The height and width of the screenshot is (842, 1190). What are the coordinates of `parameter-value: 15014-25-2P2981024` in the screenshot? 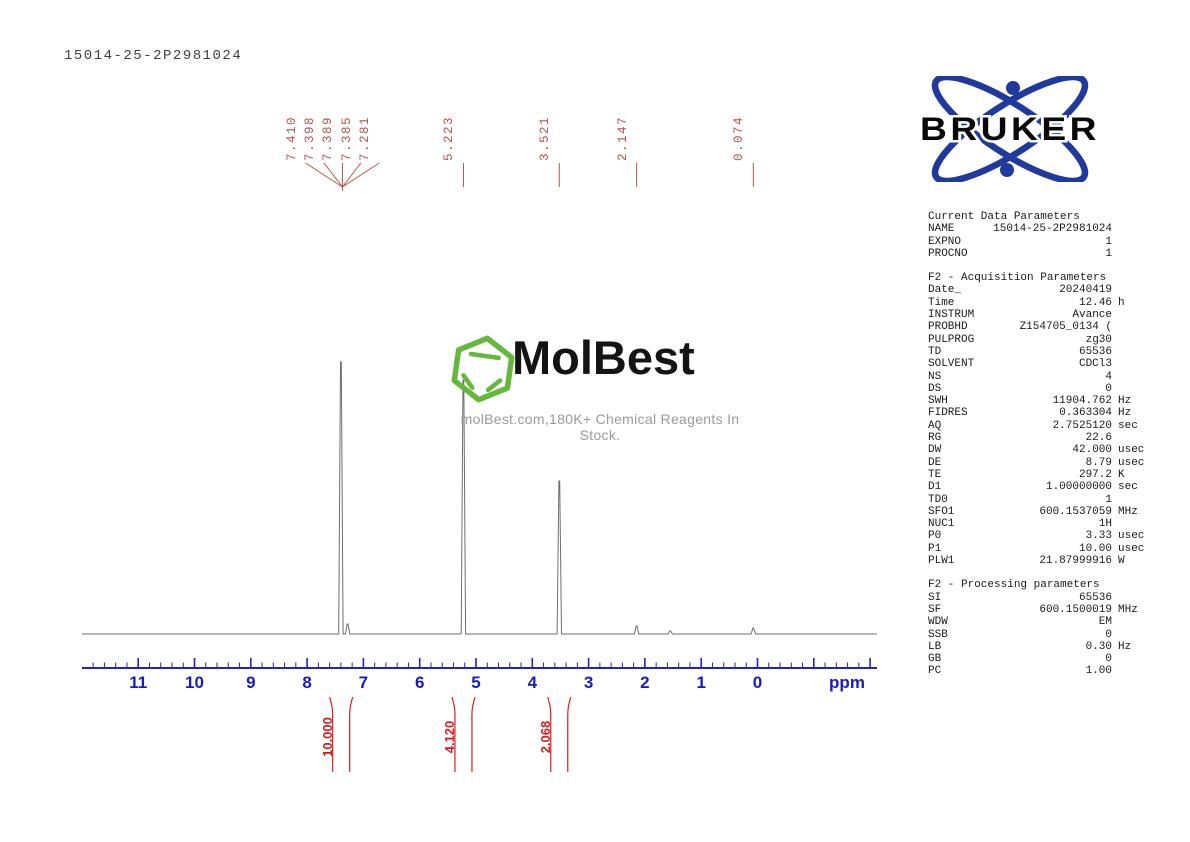 It's located at (1052, 229).